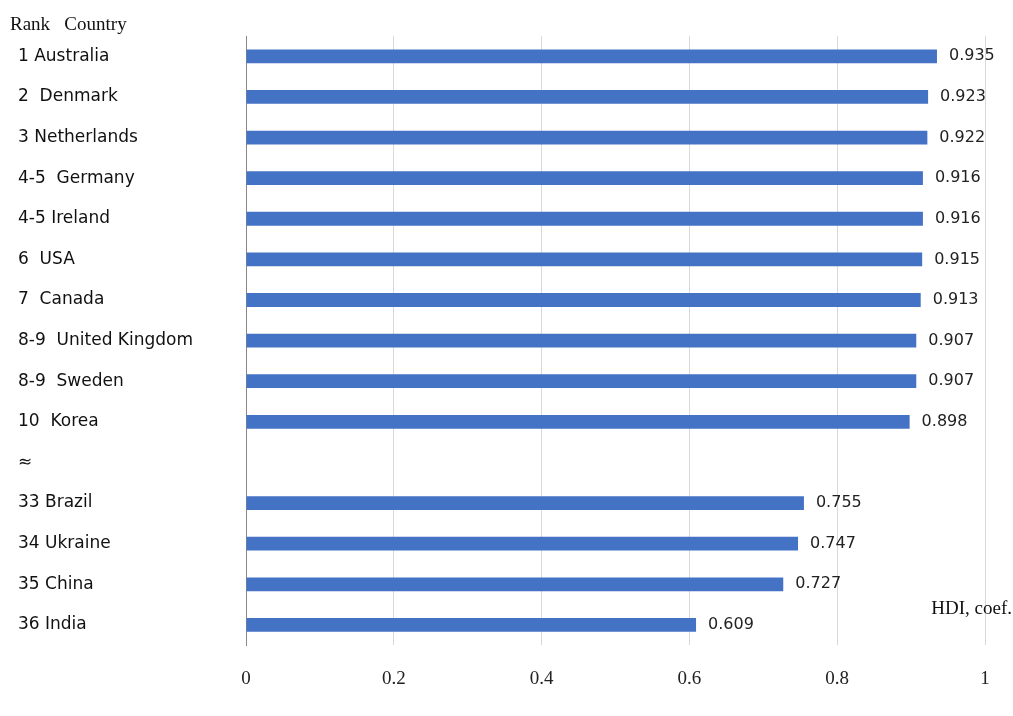  I want to click on y-tick-label: 8-9 United Kingdom, so click(106, 339).